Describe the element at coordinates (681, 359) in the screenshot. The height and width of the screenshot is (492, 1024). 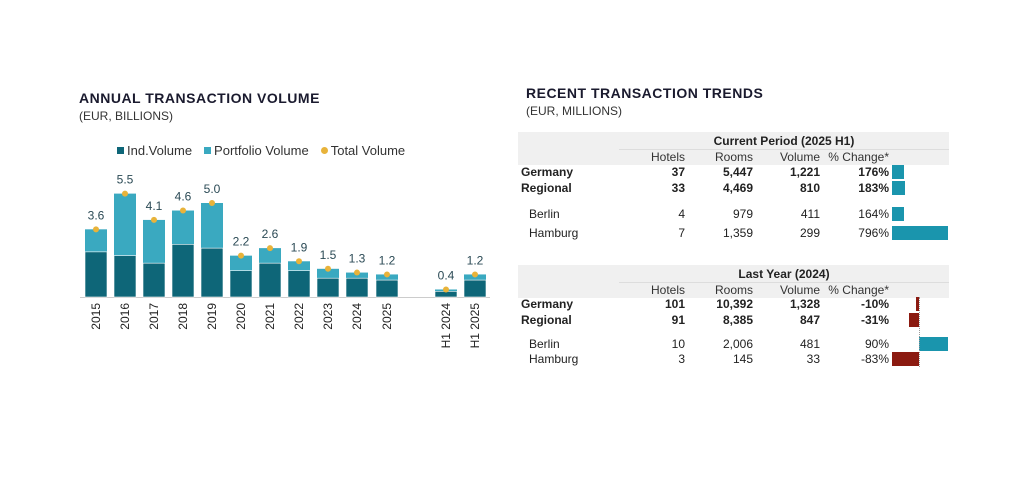
I see `cell-hotels: 3` at that location.